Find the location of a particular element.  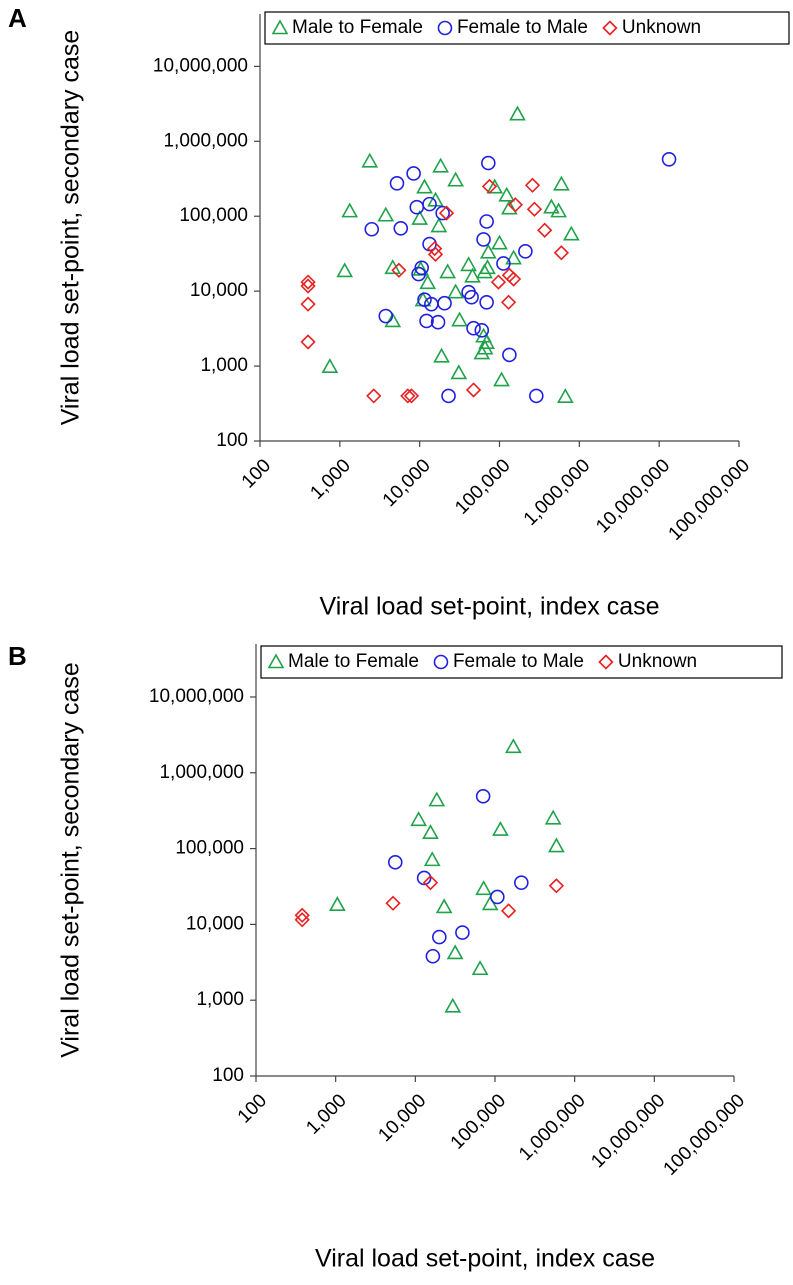

legend-box is located at coordinates (521, 662).